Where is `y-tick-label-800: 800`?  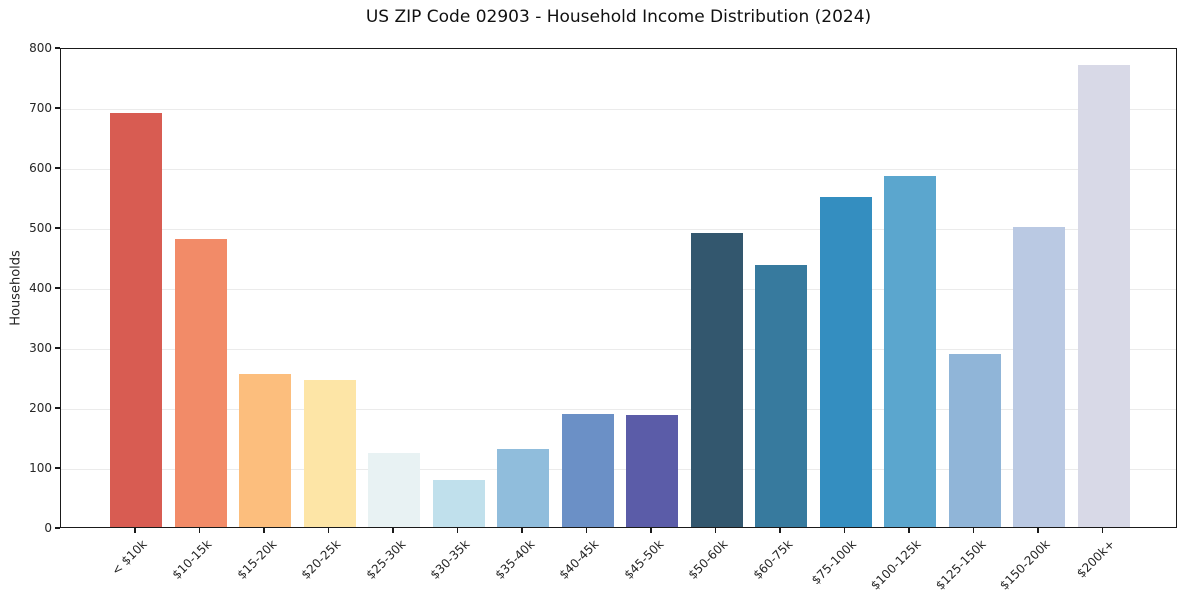 y-tick-label-800: 800 is located at coordinates (40, 48).